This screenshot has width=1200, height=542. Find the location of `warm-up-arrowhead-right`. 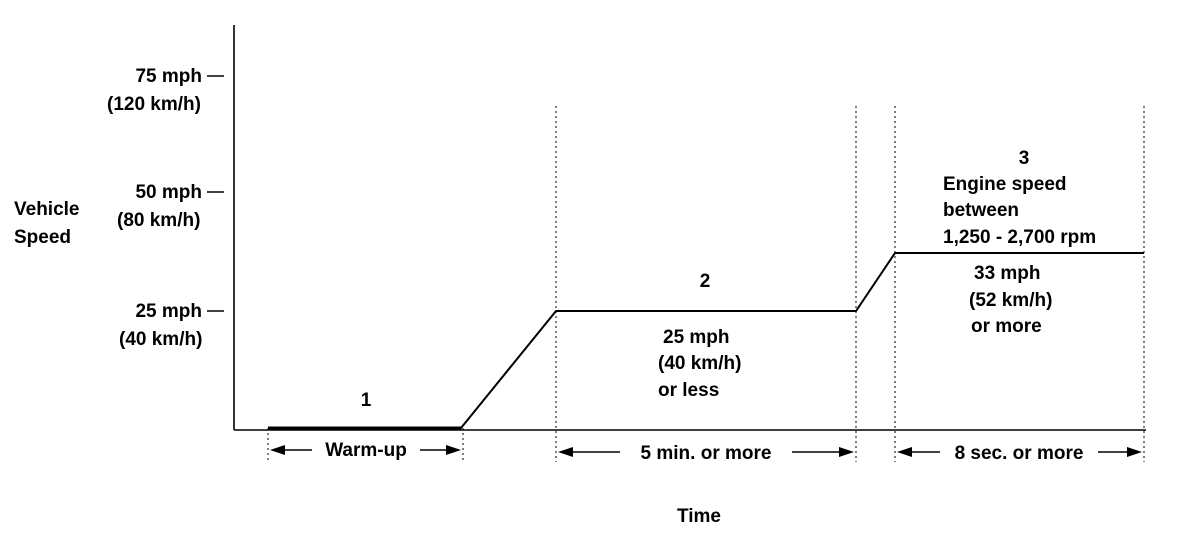

warm-up-arrowhead-right is located at coordinates (453, 450).